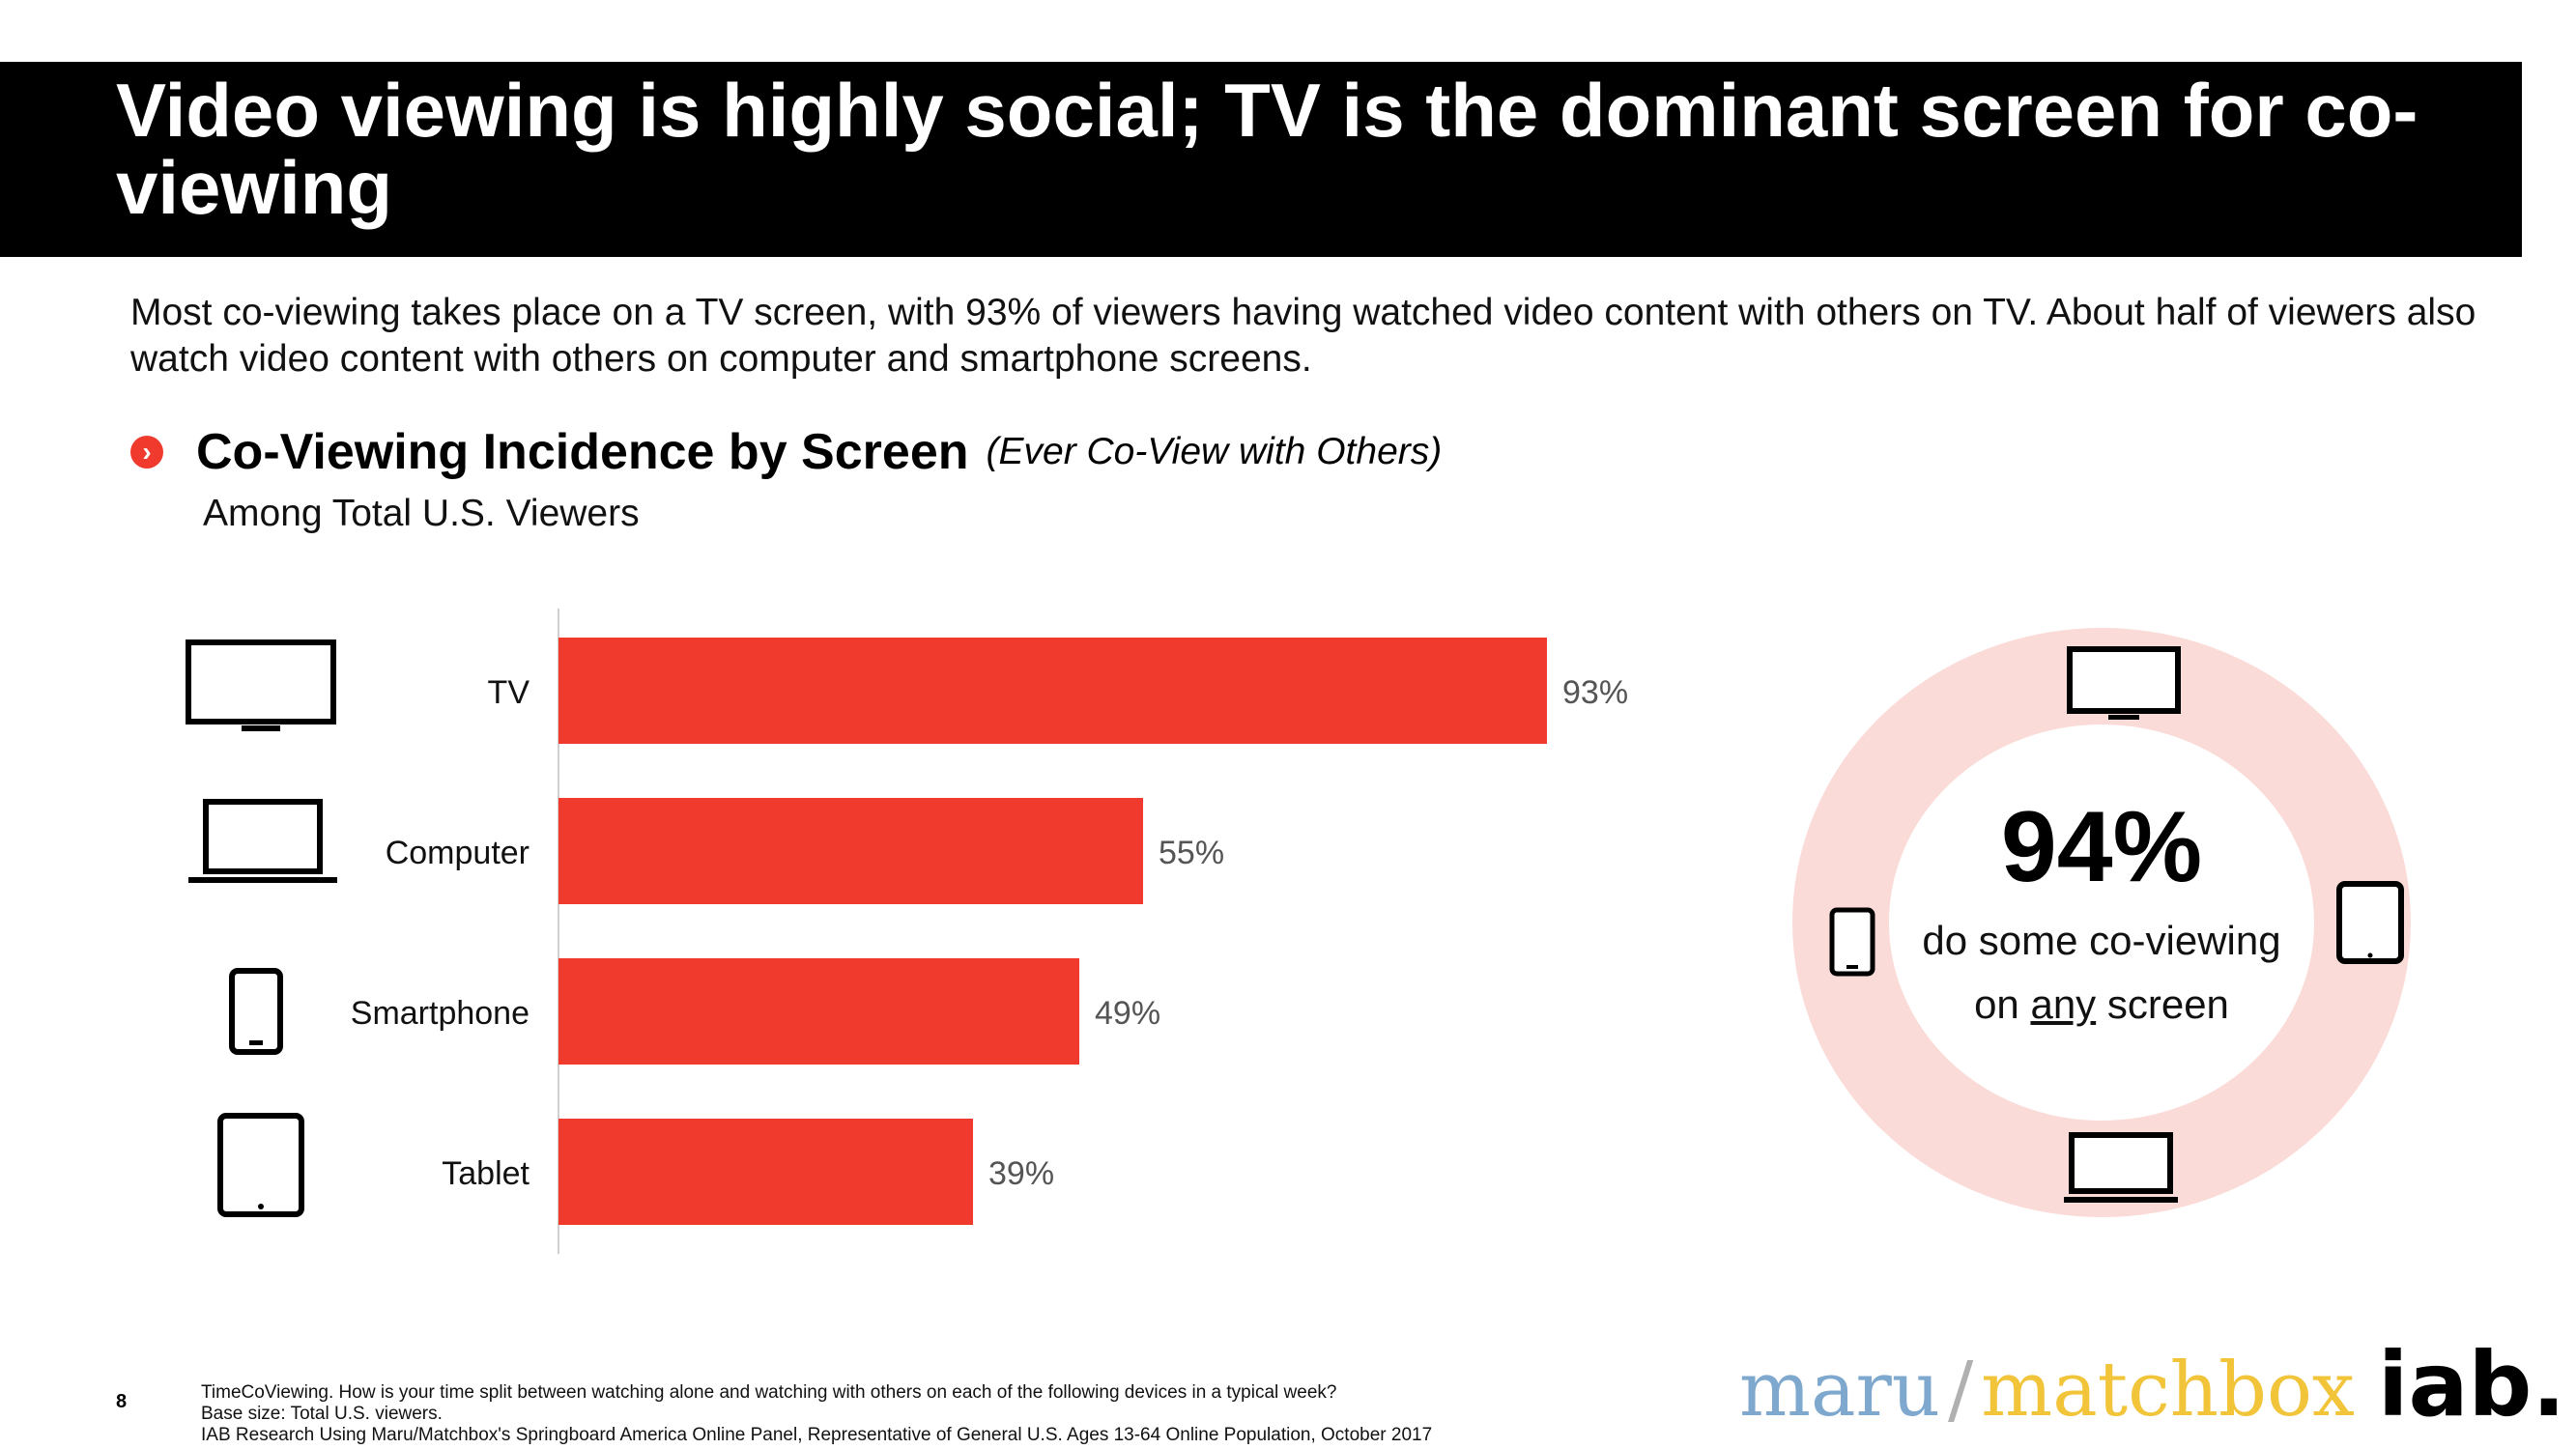 This screenshot has height=1449, width=2576. Describe the element at coordinates (2102, 940) in the screenshot. I see `callout-line1: do some co-viewing` at that location.